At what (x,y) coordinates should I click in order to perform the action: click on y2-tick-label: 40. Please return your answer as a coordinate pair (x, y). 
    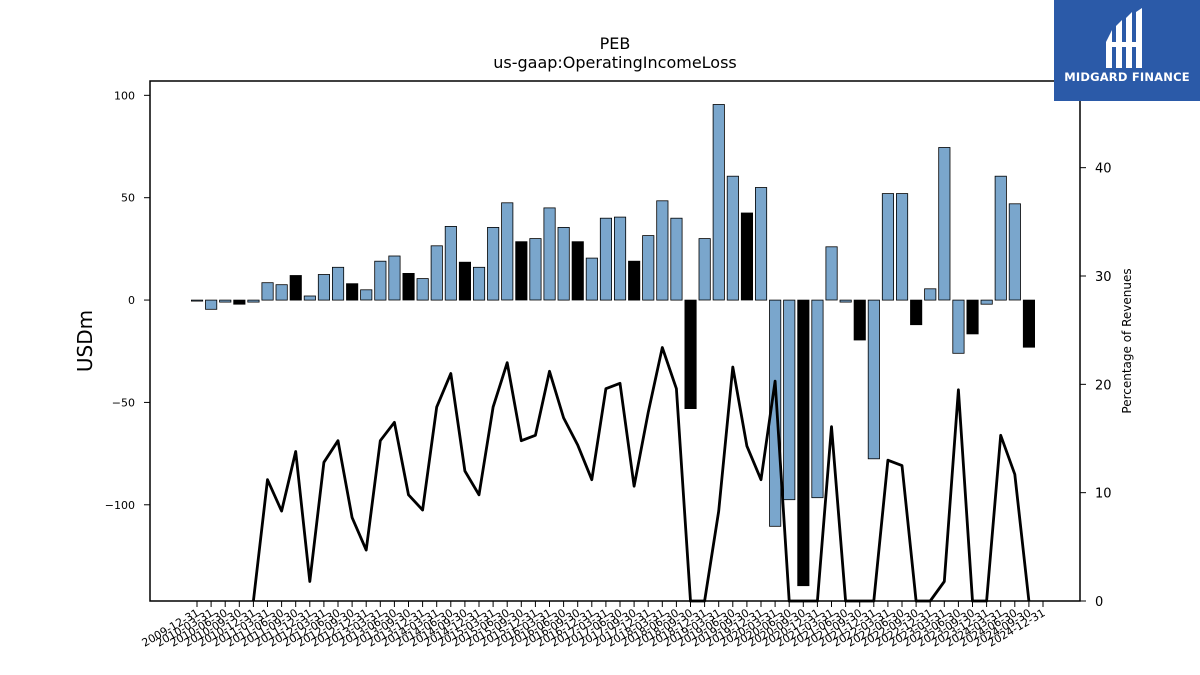
    Looking at the image, I should click on (1103, 169).